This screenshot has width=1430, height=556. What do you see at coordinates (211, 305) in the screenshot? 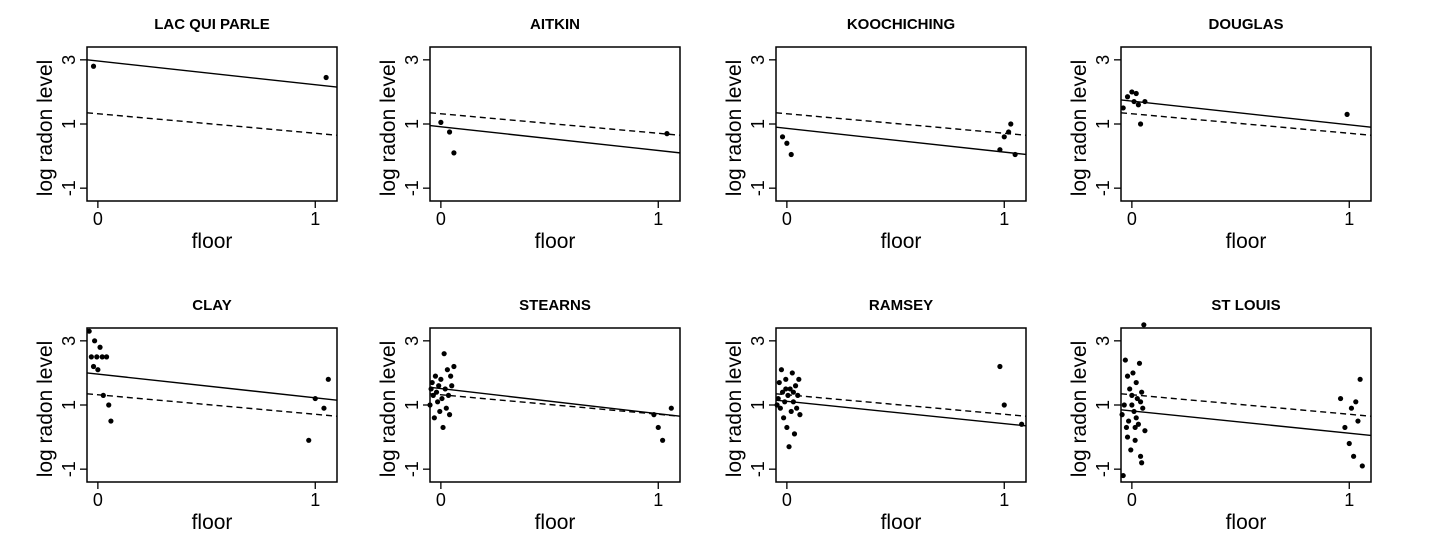
I see `panel-title: CLAY` at bounding box center [211, 305].